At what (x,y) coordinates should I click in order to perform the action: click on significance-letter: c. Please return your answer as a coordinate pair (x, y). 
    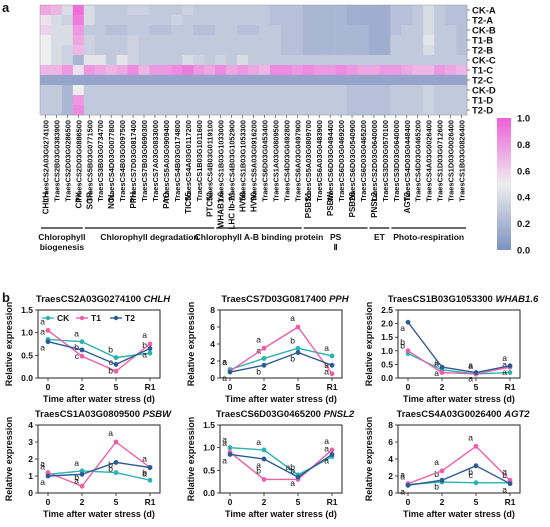
    Looking at the image, I should click on (471, 475).